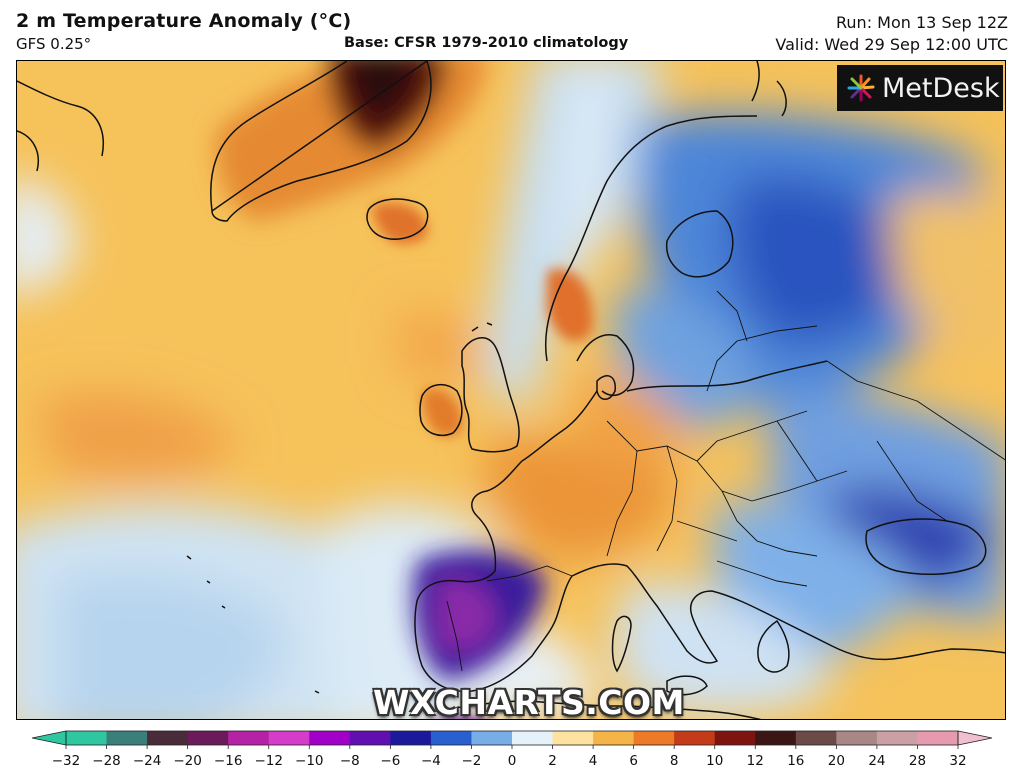 The height and width of the screenshot is (784, 1024). Describe the element at coordinates (755, 761) in the screenshot. I see `colorbar-tick-label: 12` at that location.